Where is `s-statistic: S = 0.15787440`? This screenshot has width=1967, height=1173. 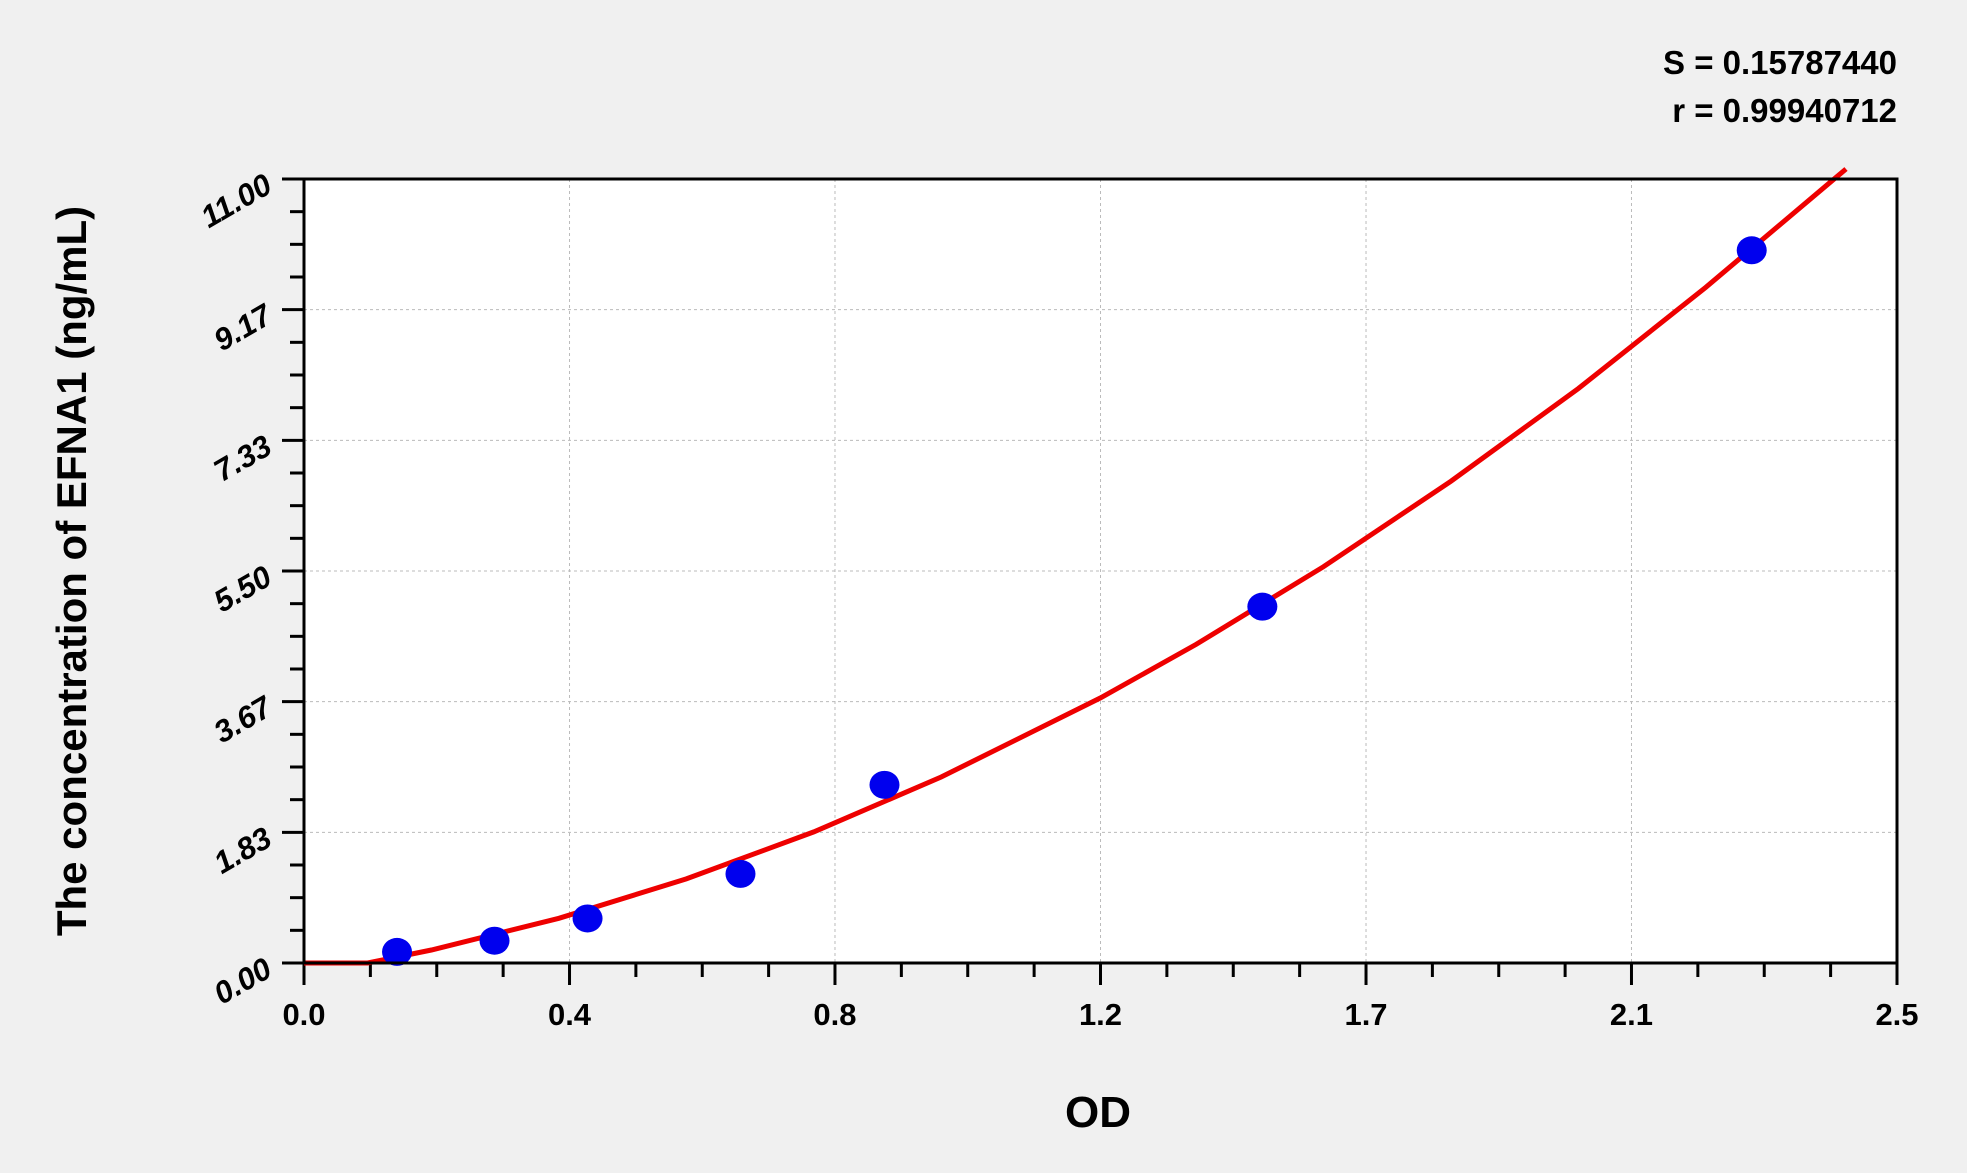
s-statistic: S = 0.15787440 is located at coordinates (1780, 62).